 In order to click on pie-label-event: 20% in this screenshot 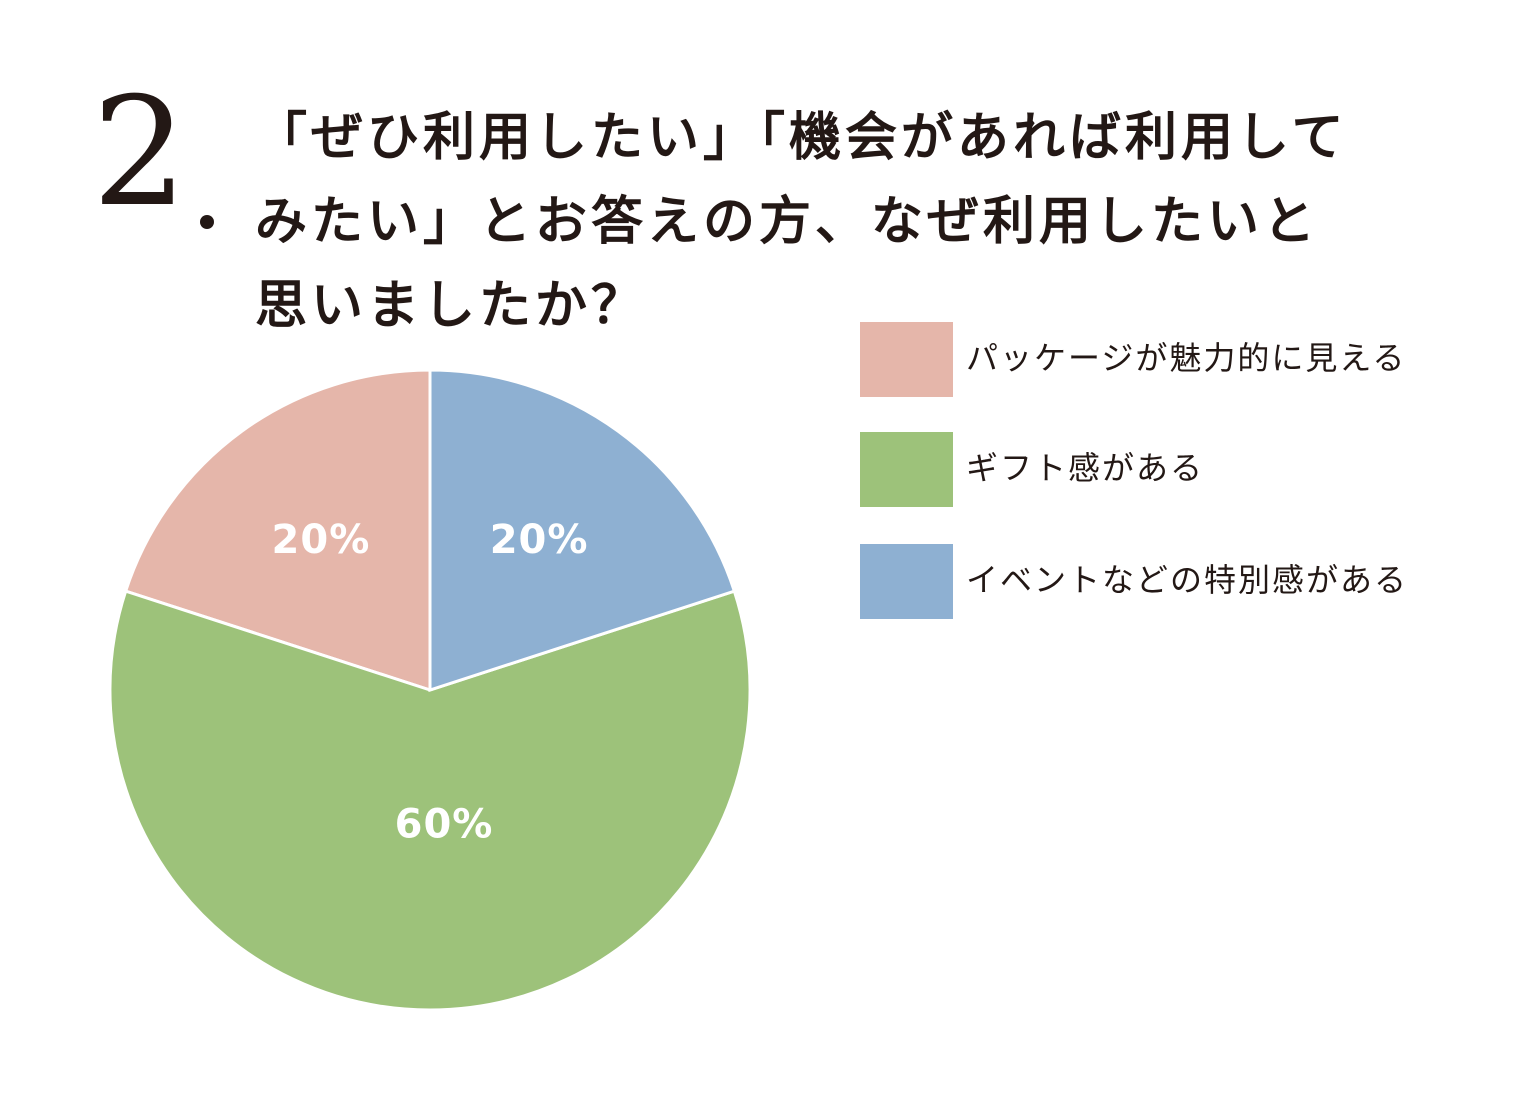, I will do `click(539, 540)`.